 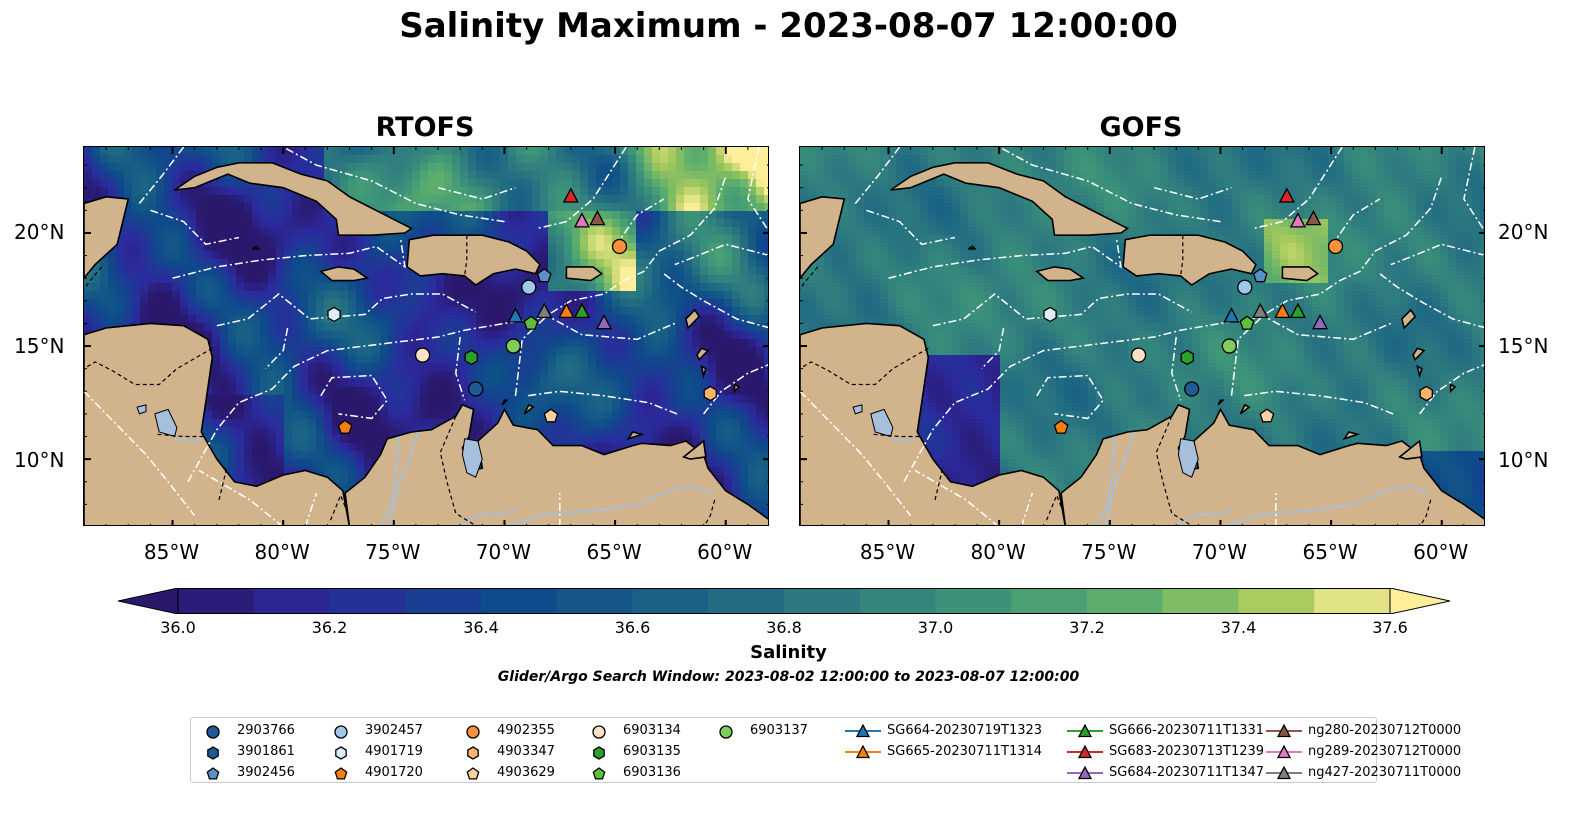 What do you see at coordinates (652, 772) in the screenshot?
I see `legend-label: 6903136` at bounding box center [652, 772].